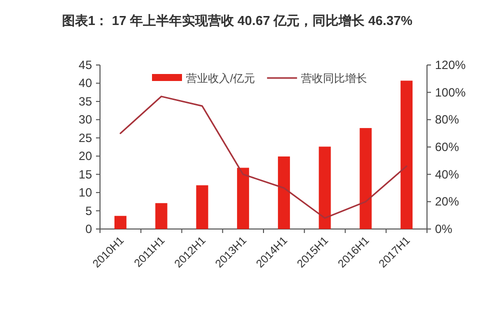 This screenshot has height=331, width=499. What do you see at coordinates (88, 211) in the screenshot?
I see `y-tick-label: 5` at bounding box center [88, 211].